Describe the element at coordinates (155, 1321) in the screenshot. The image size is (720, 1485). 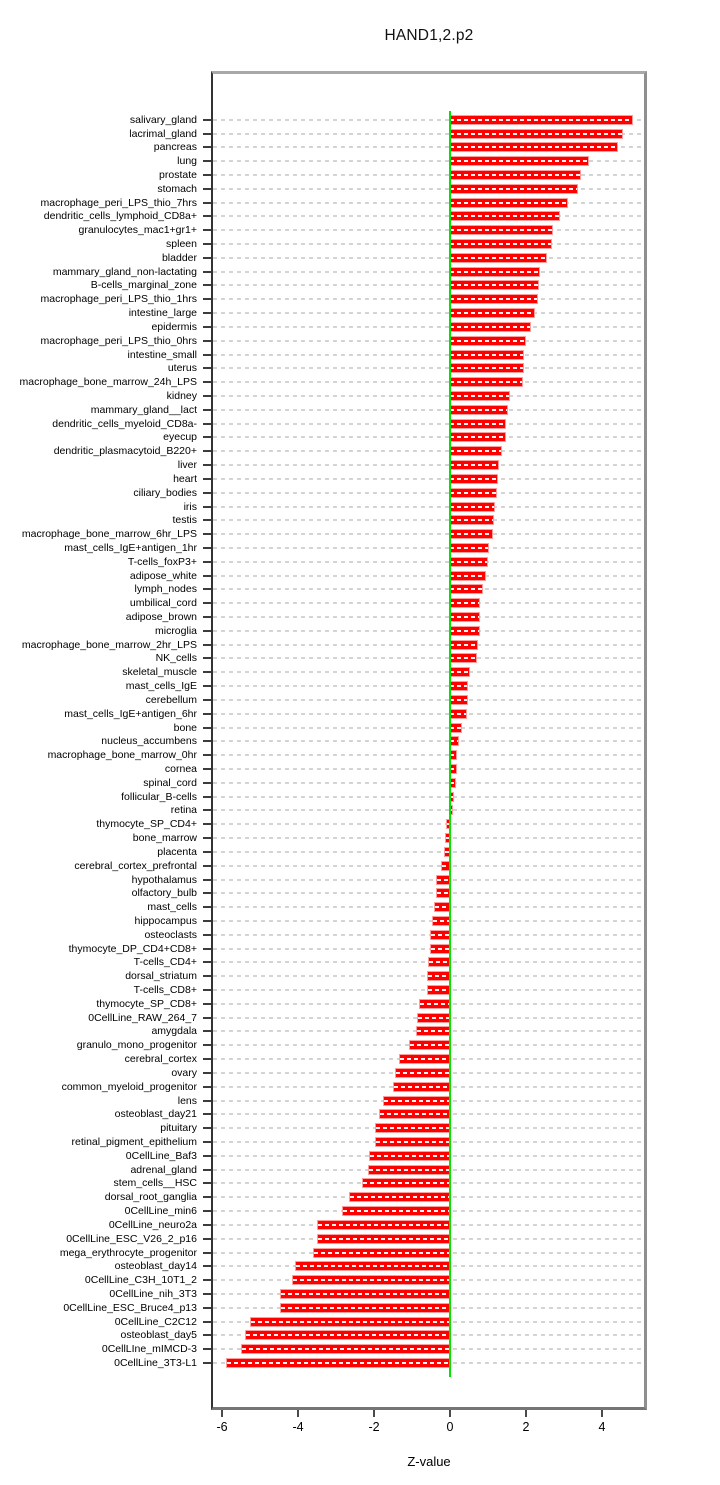
I see `category-label: 0CellLine_C2C12` at that location.